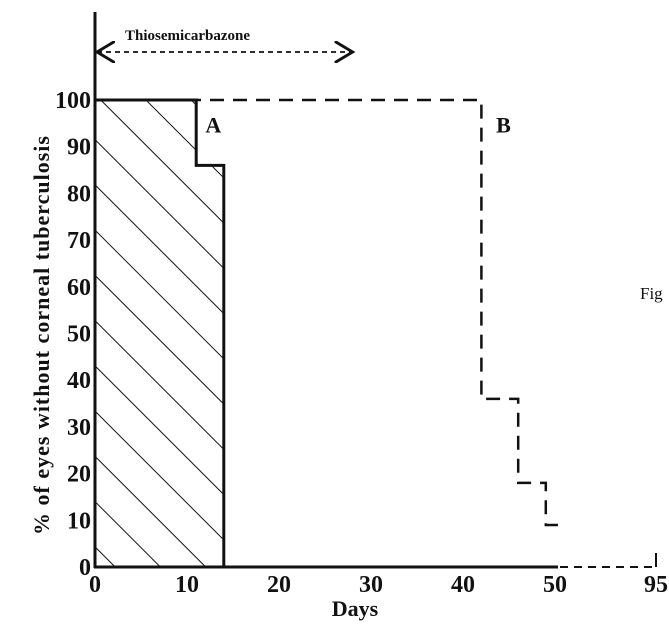  What do you see at coordinates (95, 585) in the screenshot?
I see `x-tick-label: 0` at bounding box center [95, 585].